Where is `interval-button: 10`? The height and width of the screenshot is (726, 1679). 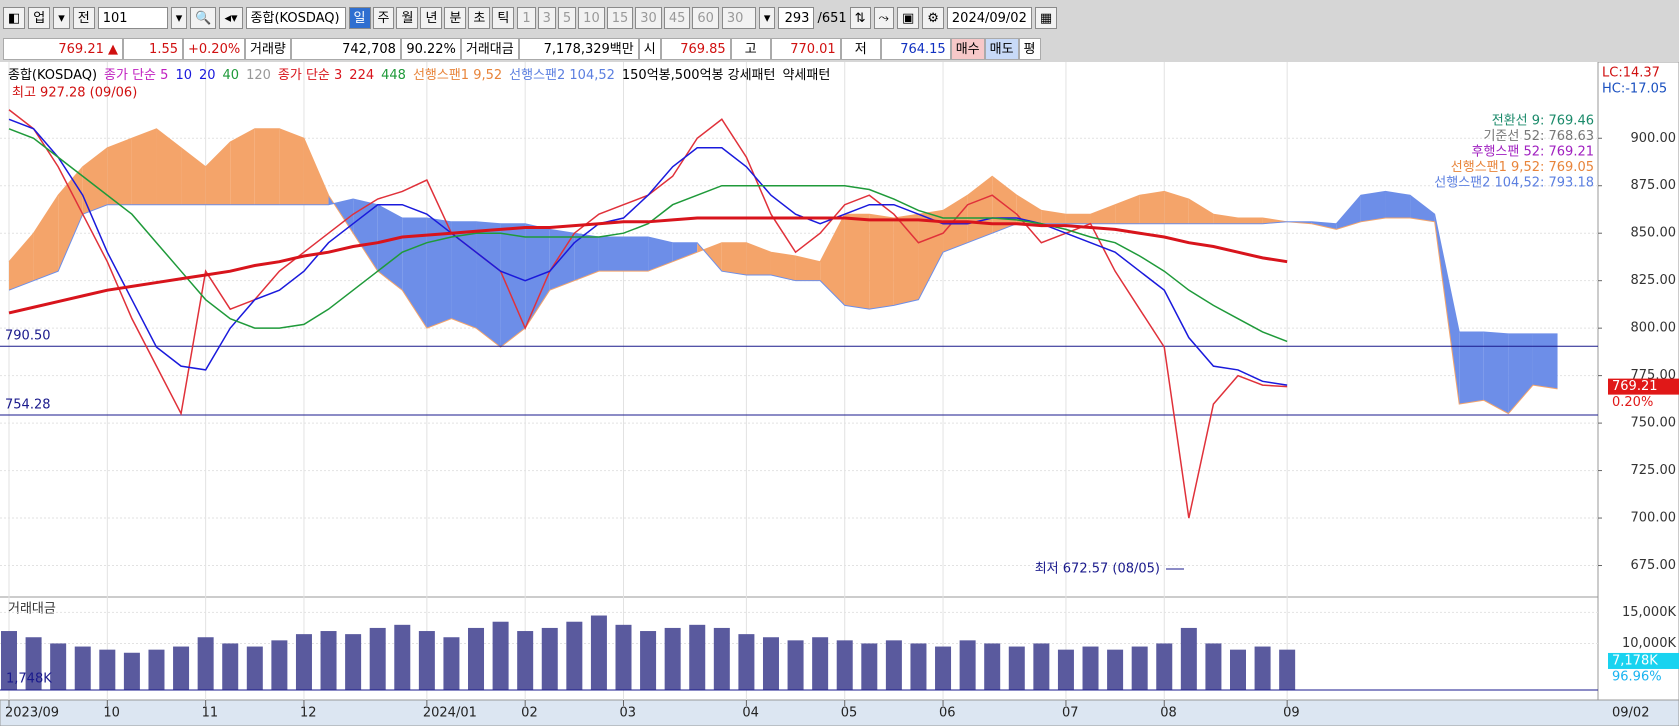 interval-button: 10 is located at coordinates (591, 18).